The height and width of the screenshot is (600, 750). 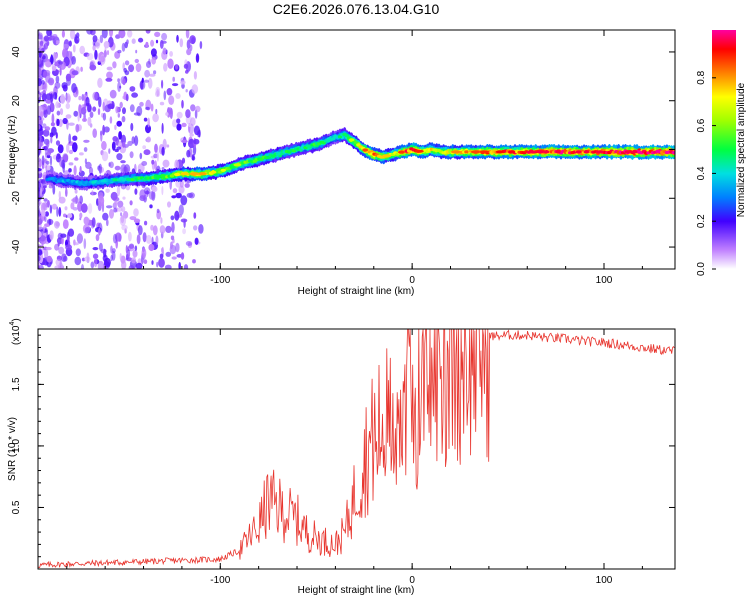 I want to click on colorbar-tick-label: 0.6, so click(x=701, y=125).